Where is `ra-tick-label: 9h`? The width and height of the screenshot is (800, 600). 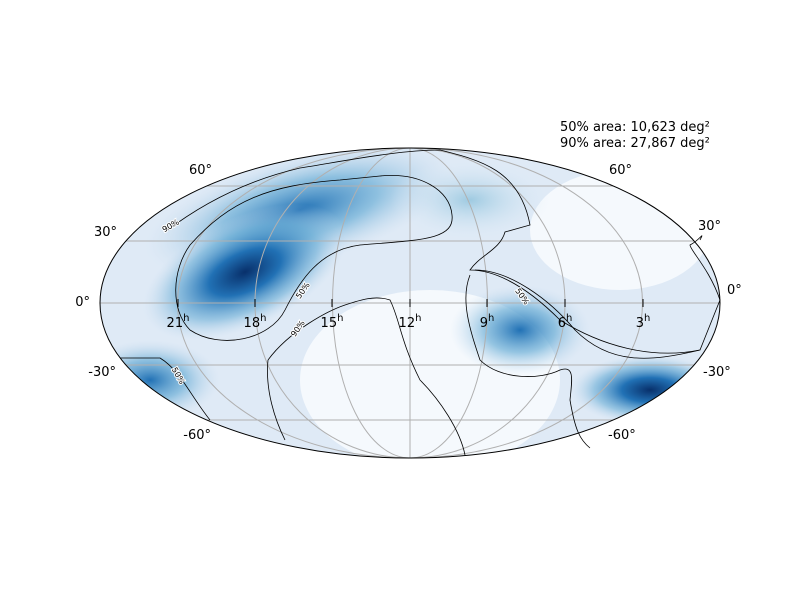 ra-tick-label: 9h is located at coordinates (487, 322).